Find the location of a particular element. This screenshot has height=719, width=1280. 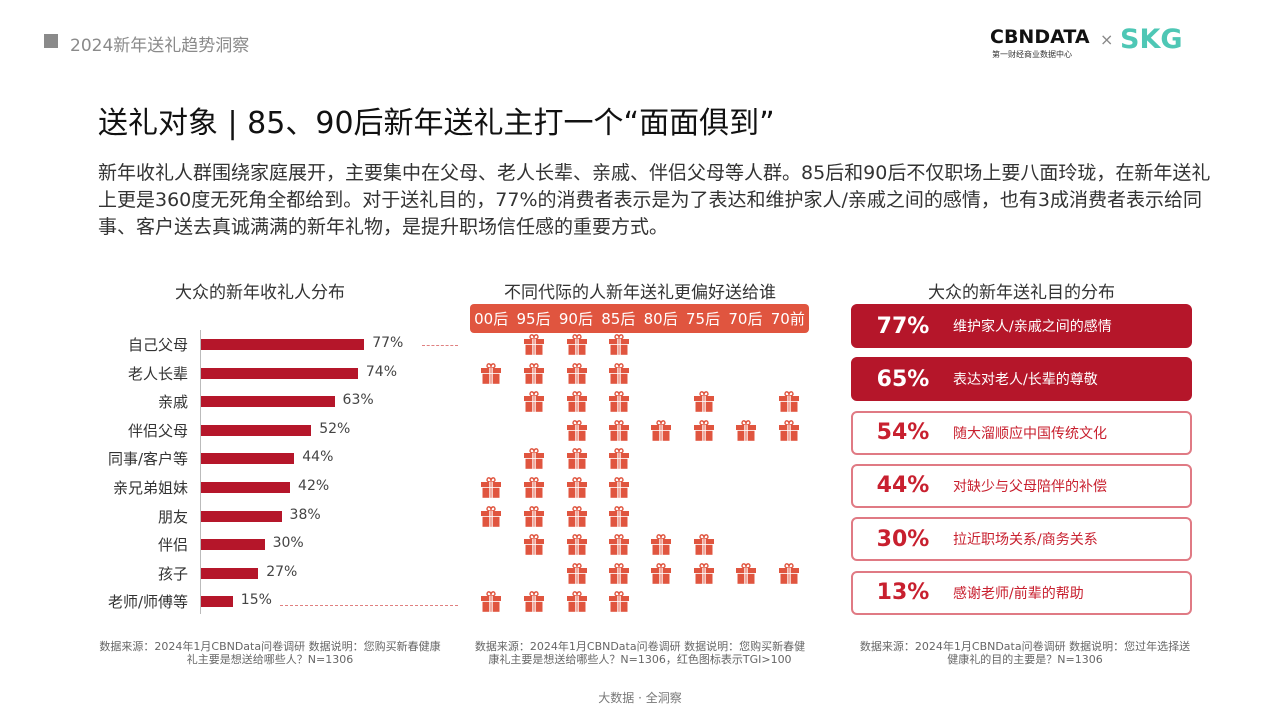

recipient-label: 伴侣 is located at coordinates (172, 545).